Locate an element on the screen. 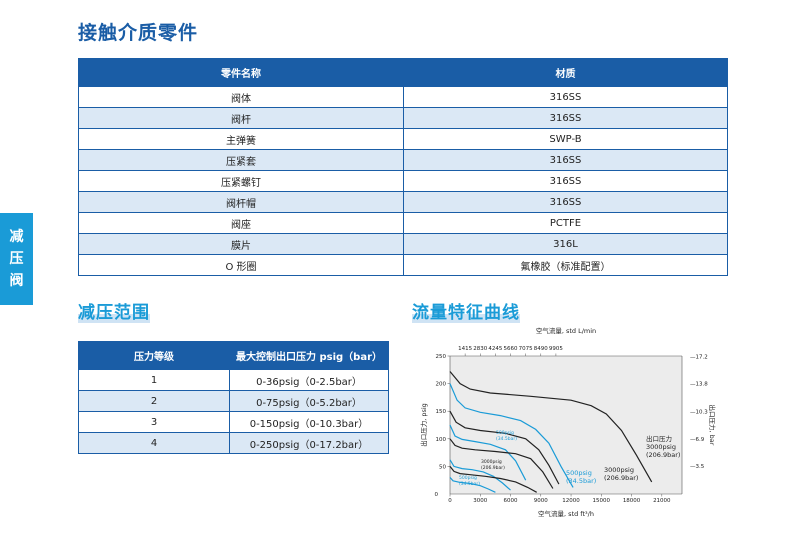  top-tick-label: 5660 is located at coordinates (511, 349).